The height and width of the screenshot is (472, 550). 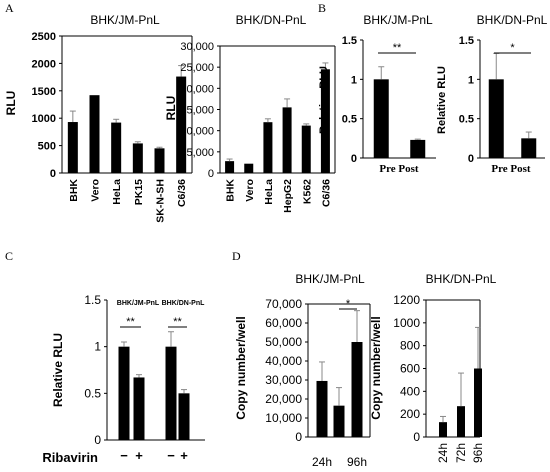 What do you see at coordinates (139, 192) in the screenshot?
I see `x-tick-label: PK15` at bounding box center [139, 192].